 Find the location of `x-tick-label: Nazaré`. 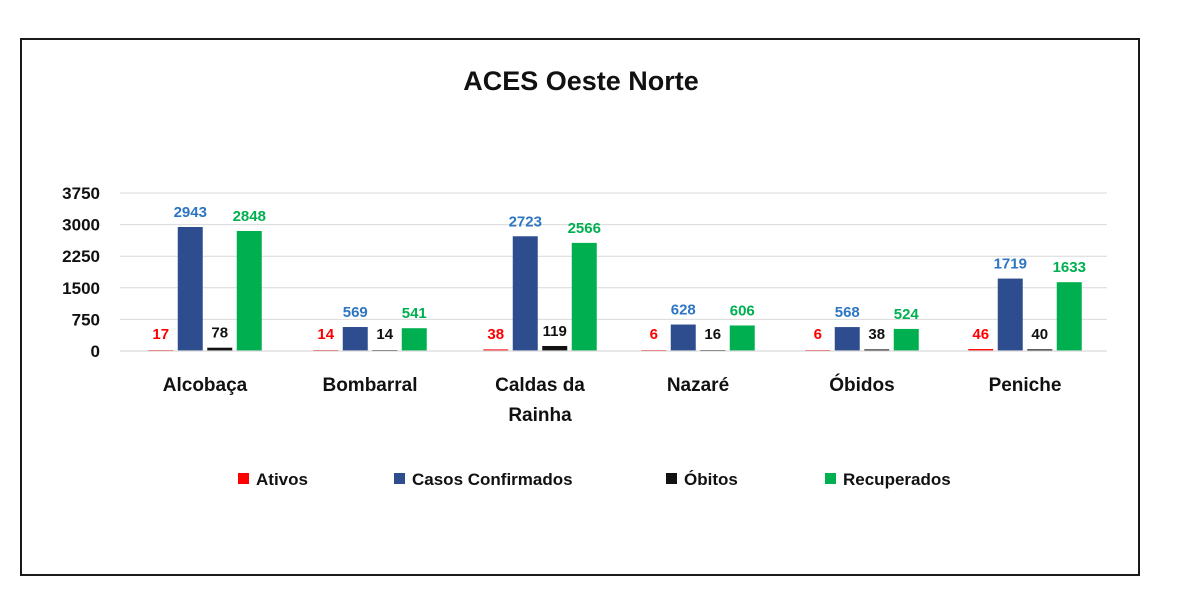

x-tick-label: Nazaré is located at coordinates (698, 385).